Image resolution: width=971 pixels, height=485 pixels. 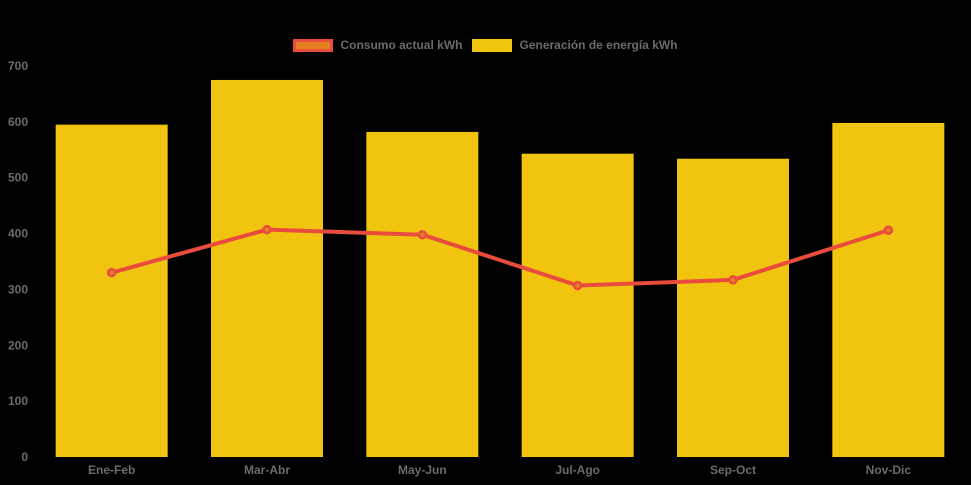 I want to click on y-tick-label-400: 400, so click(x=18, y=234).